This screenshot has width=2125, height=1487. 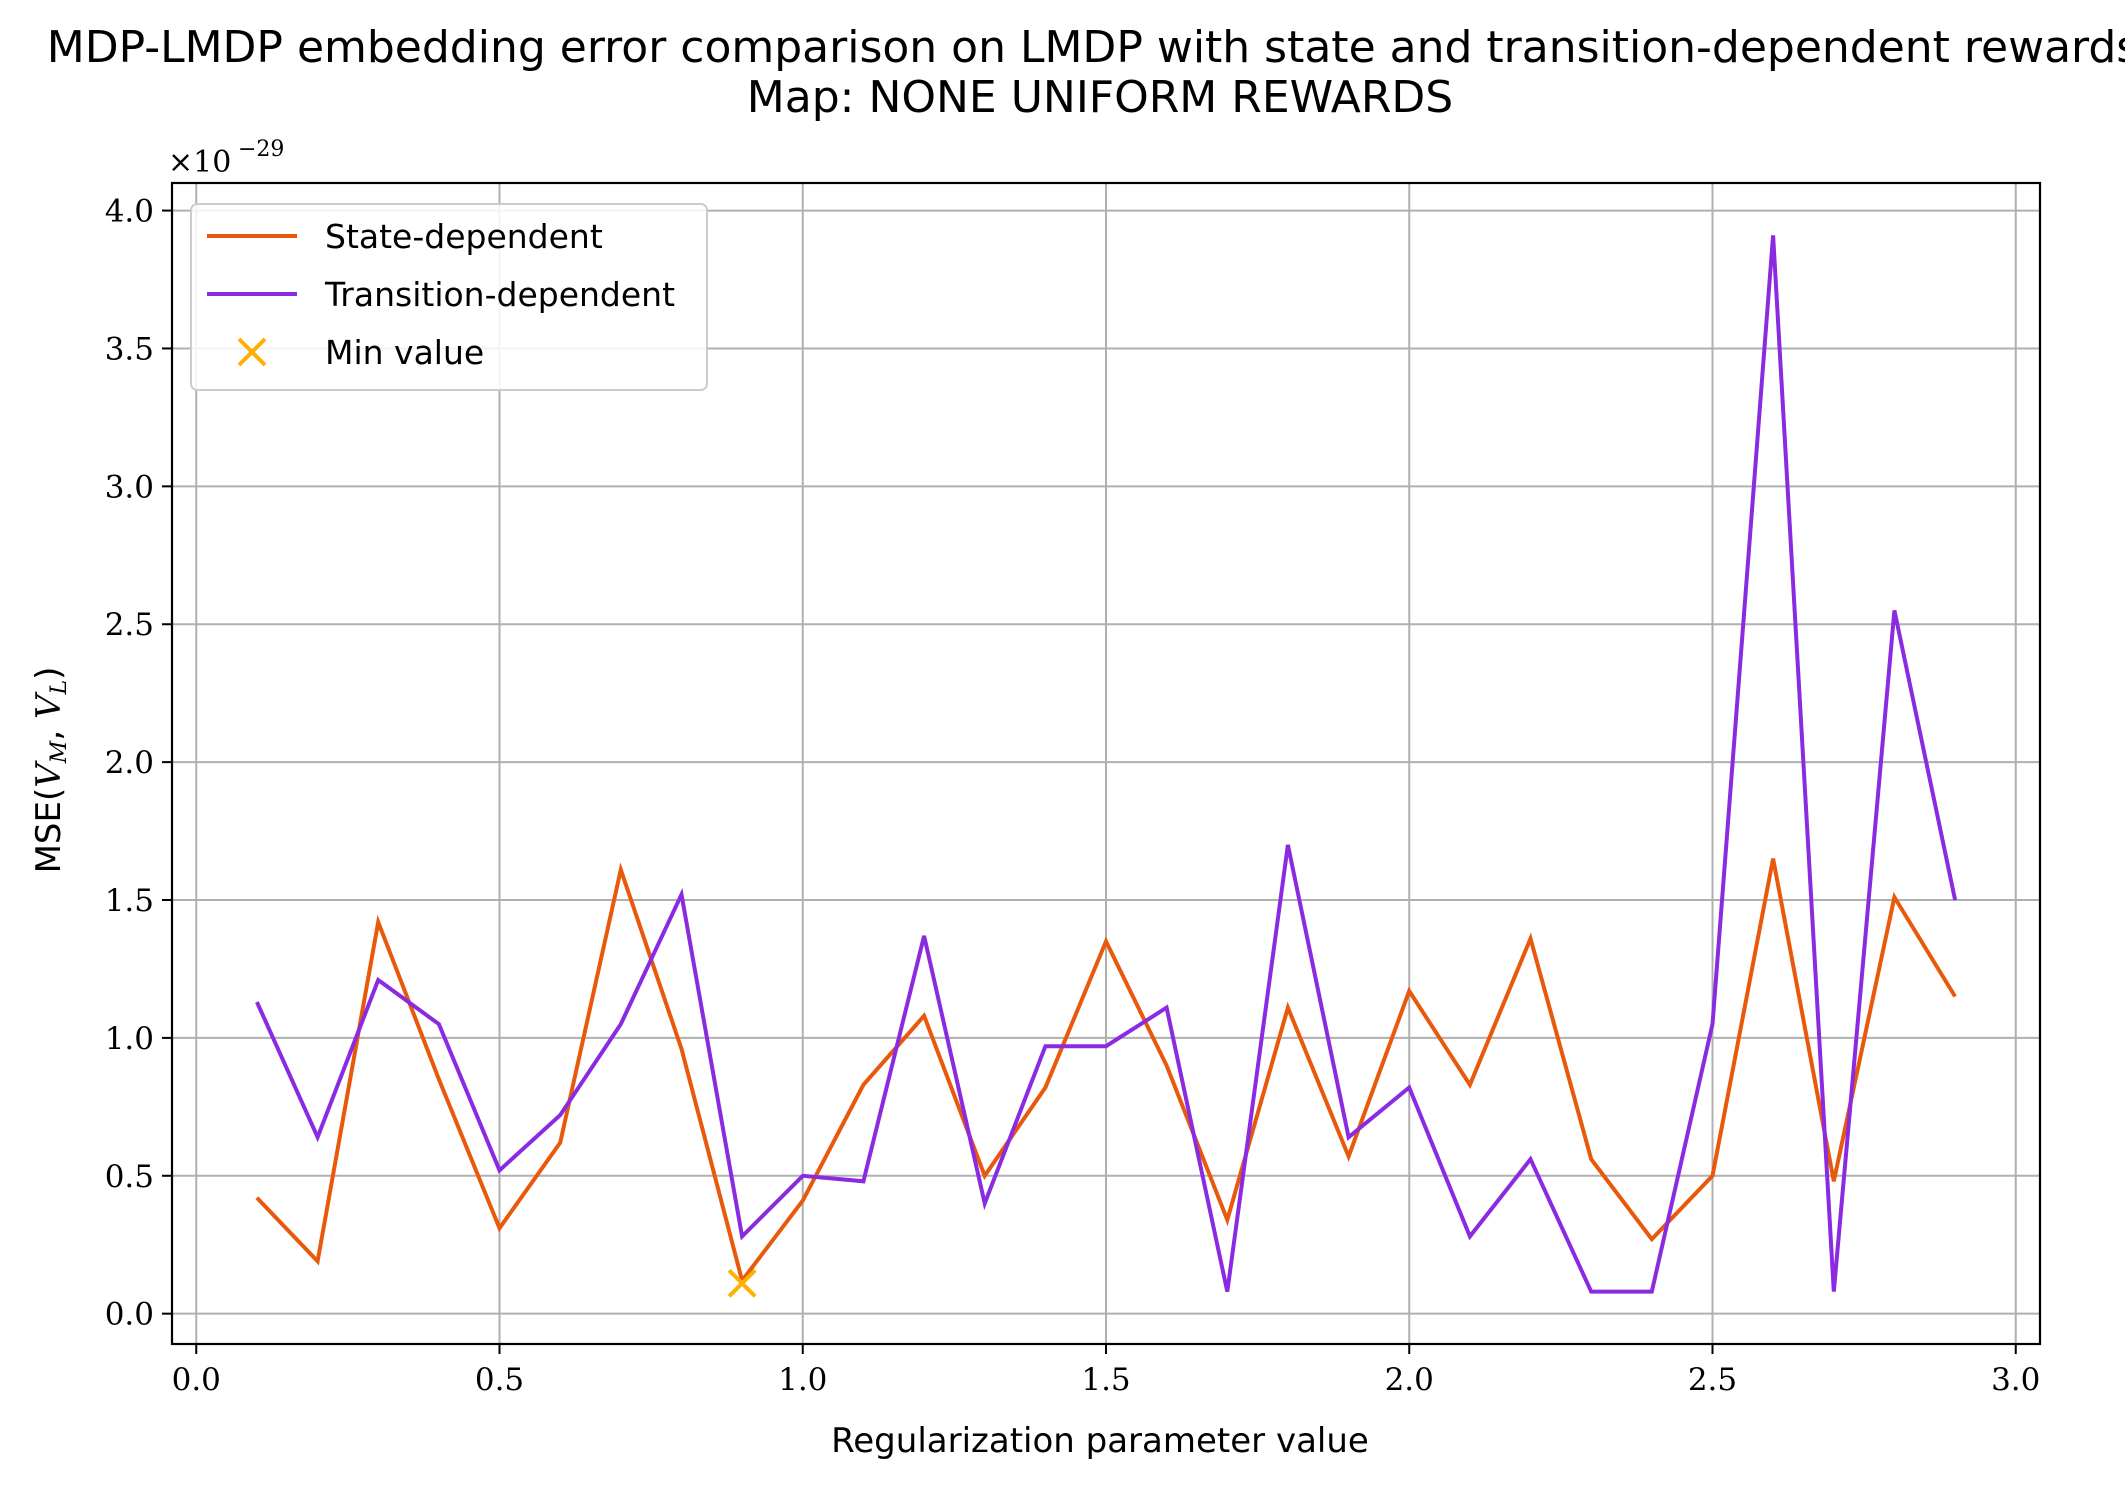 What do you see at coordinates (404, 352) in the screenshot?
I see `legend-label-min-value: Min value` at bounding box center [404, 352].